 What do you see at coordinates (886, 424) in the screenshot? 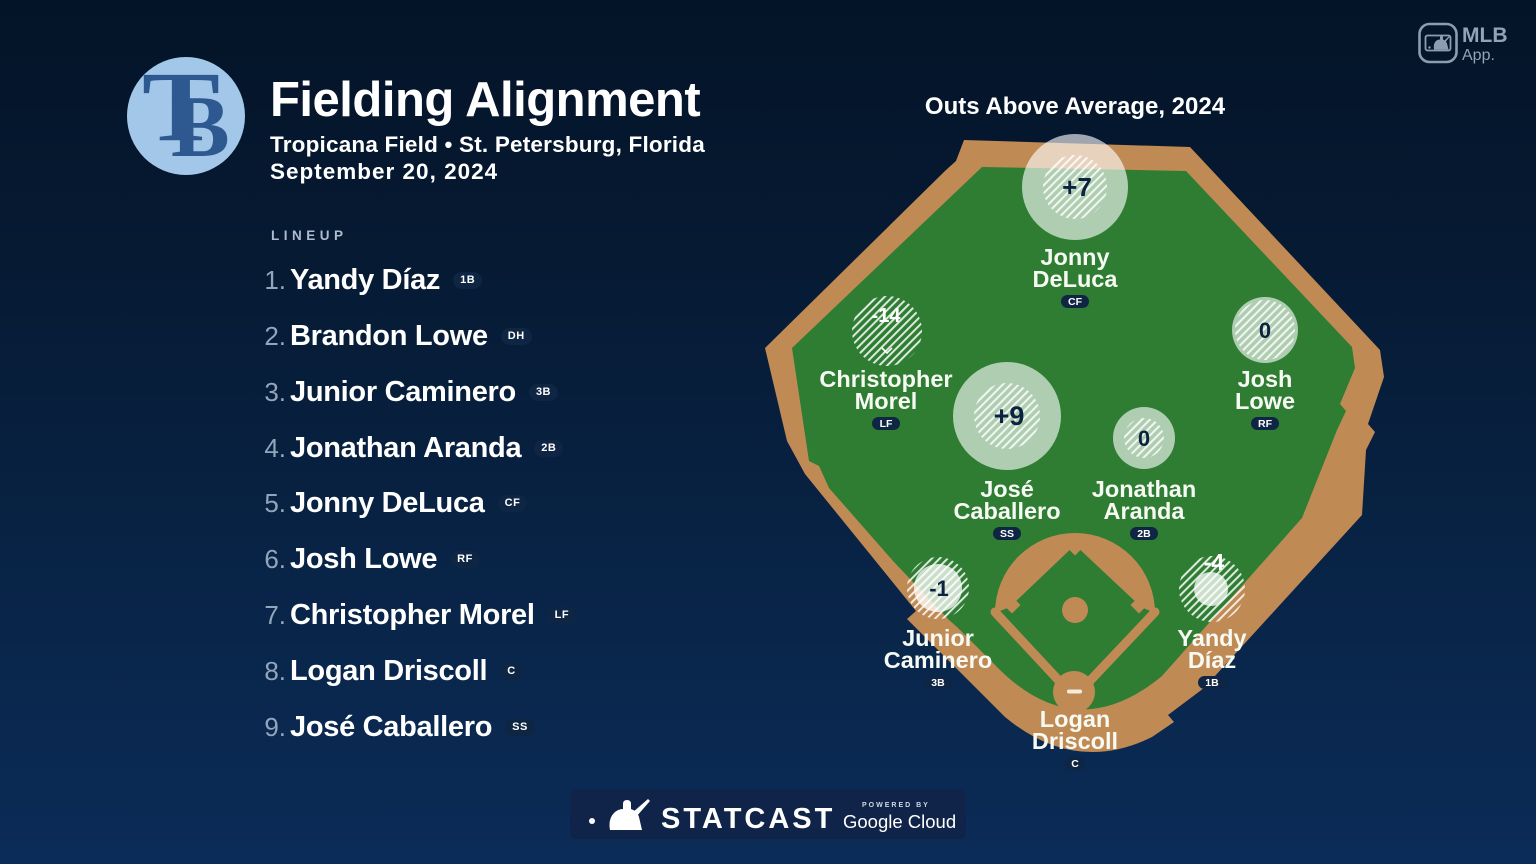
I see `svg-text: LF` at bounding box center [886, 424].